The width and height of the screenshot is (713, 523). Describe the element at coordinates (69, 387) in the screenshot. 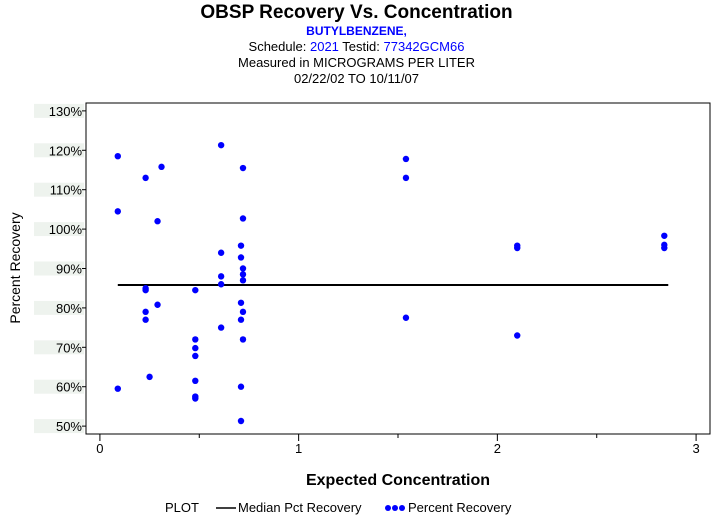

I see `y-tick-label: 60%` at that location.